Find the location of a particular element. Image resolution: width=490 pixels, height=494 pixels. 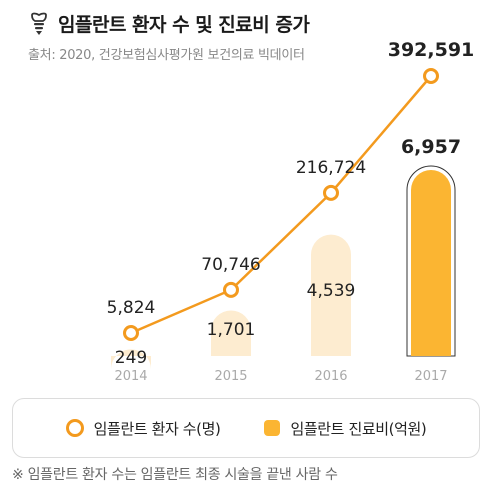

legend-label-cost: 임플란트 진료비(억원) is located at coordinates (358, 428).